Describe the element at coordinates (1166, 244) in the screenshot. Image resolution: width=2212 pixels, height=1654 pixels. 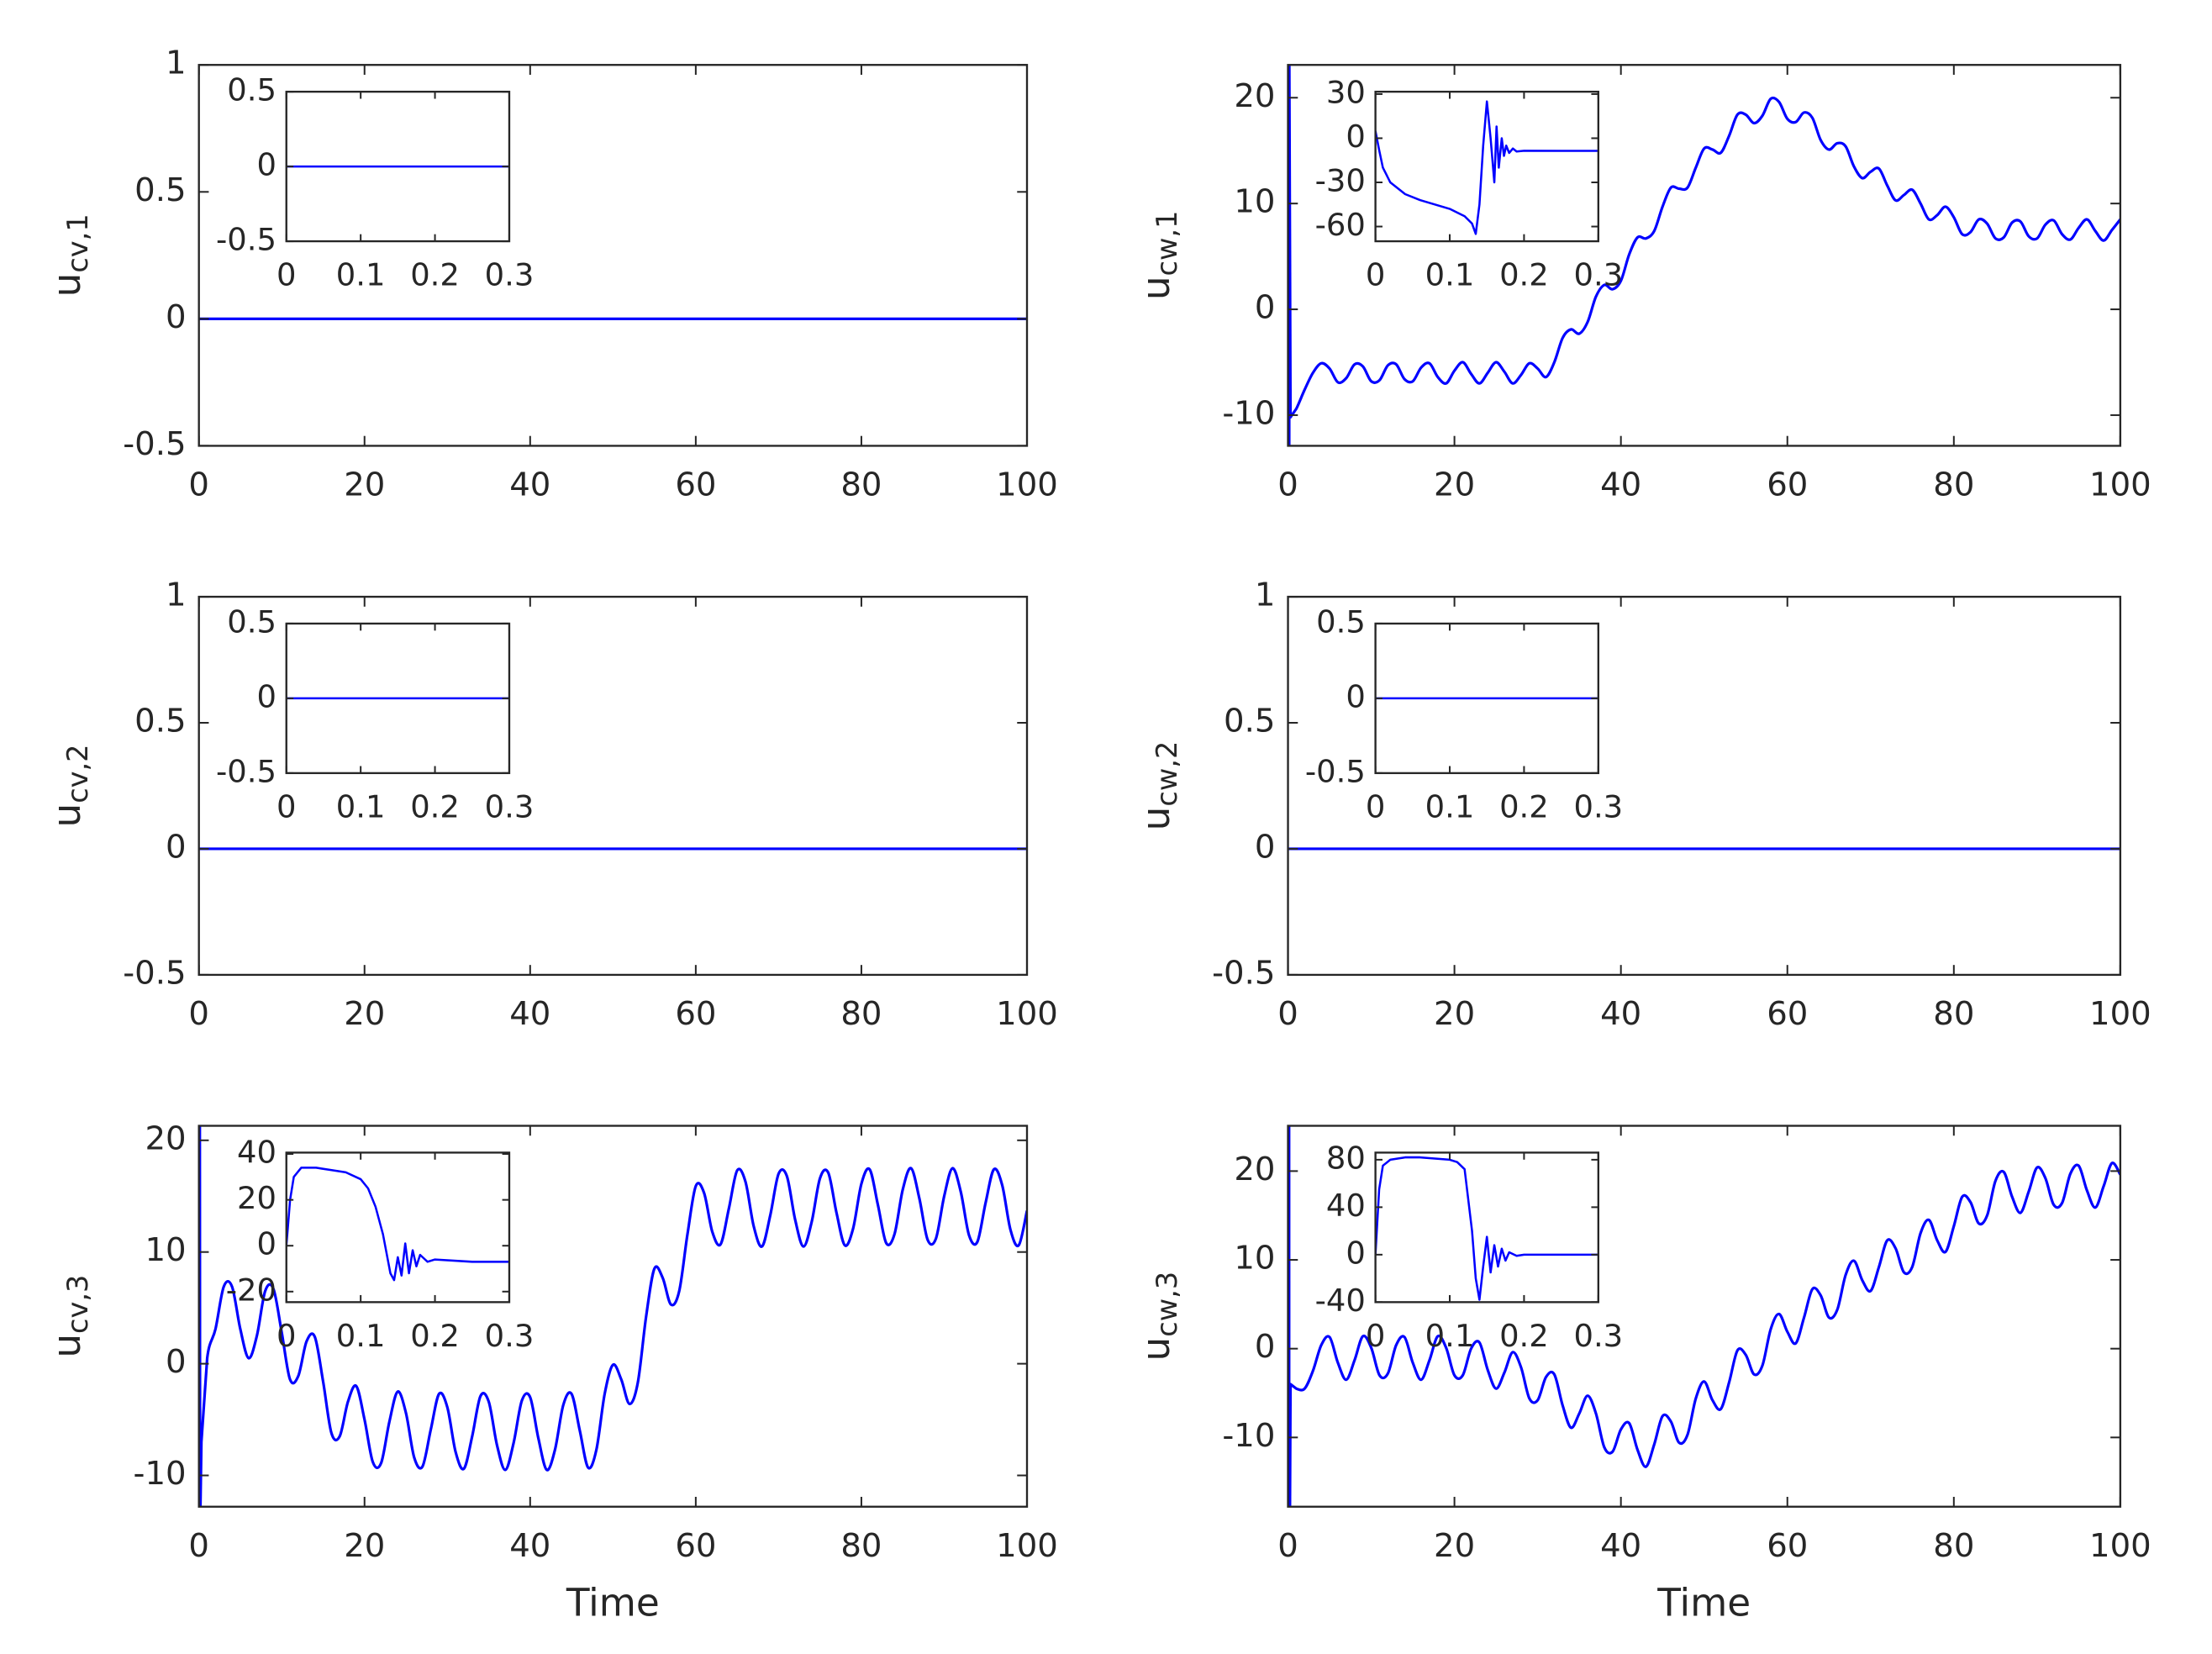
I see `y-axis-label-sub: cw,1` at that location.